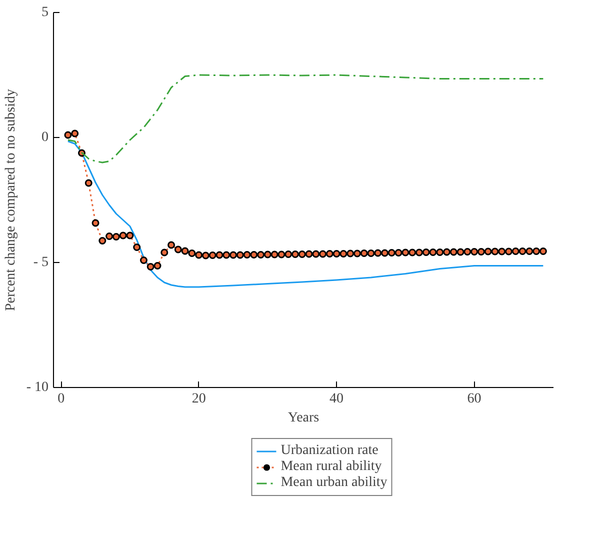 Image resolution: width=600 pixels, height=550 pixels. I want to click on x-tick-label: 0, so click(61, 399).